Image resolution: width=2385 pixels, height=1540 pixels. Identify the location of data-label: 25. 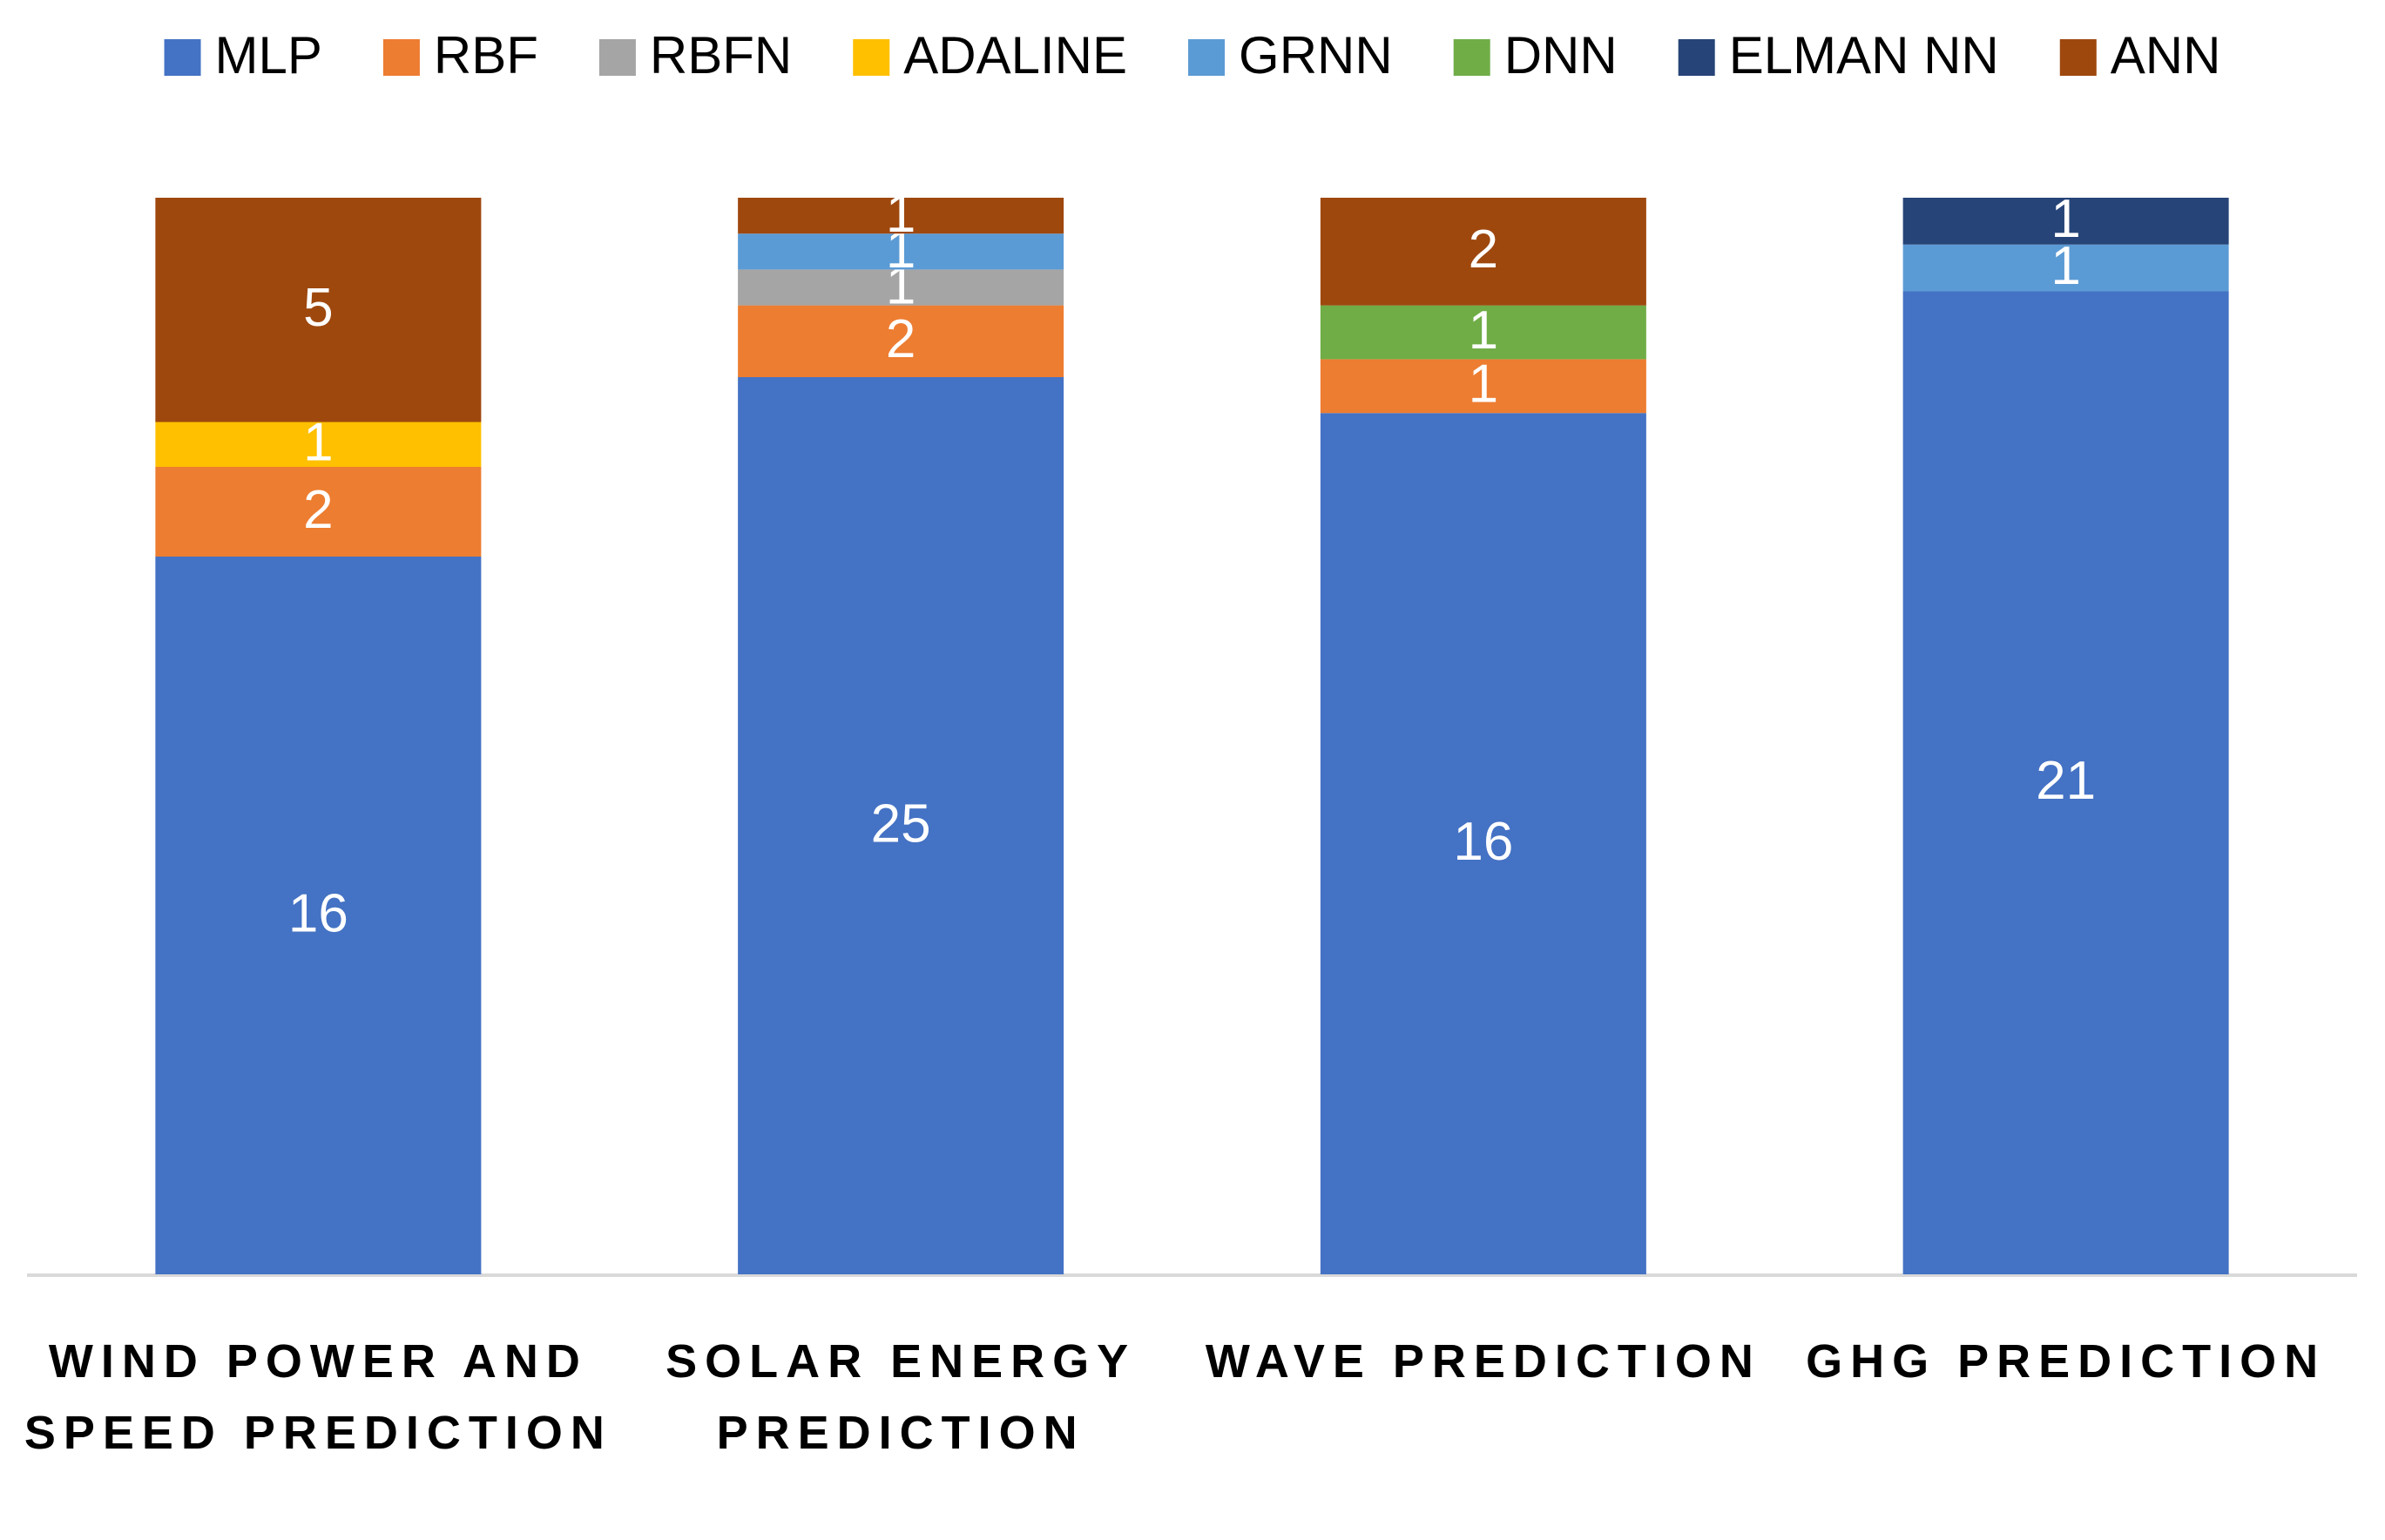
(901, 824).